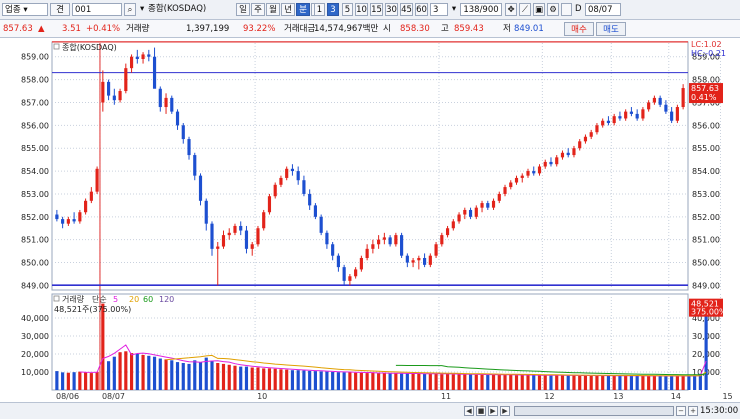  I want to click on code-search-button: 견, so click(60, 9).